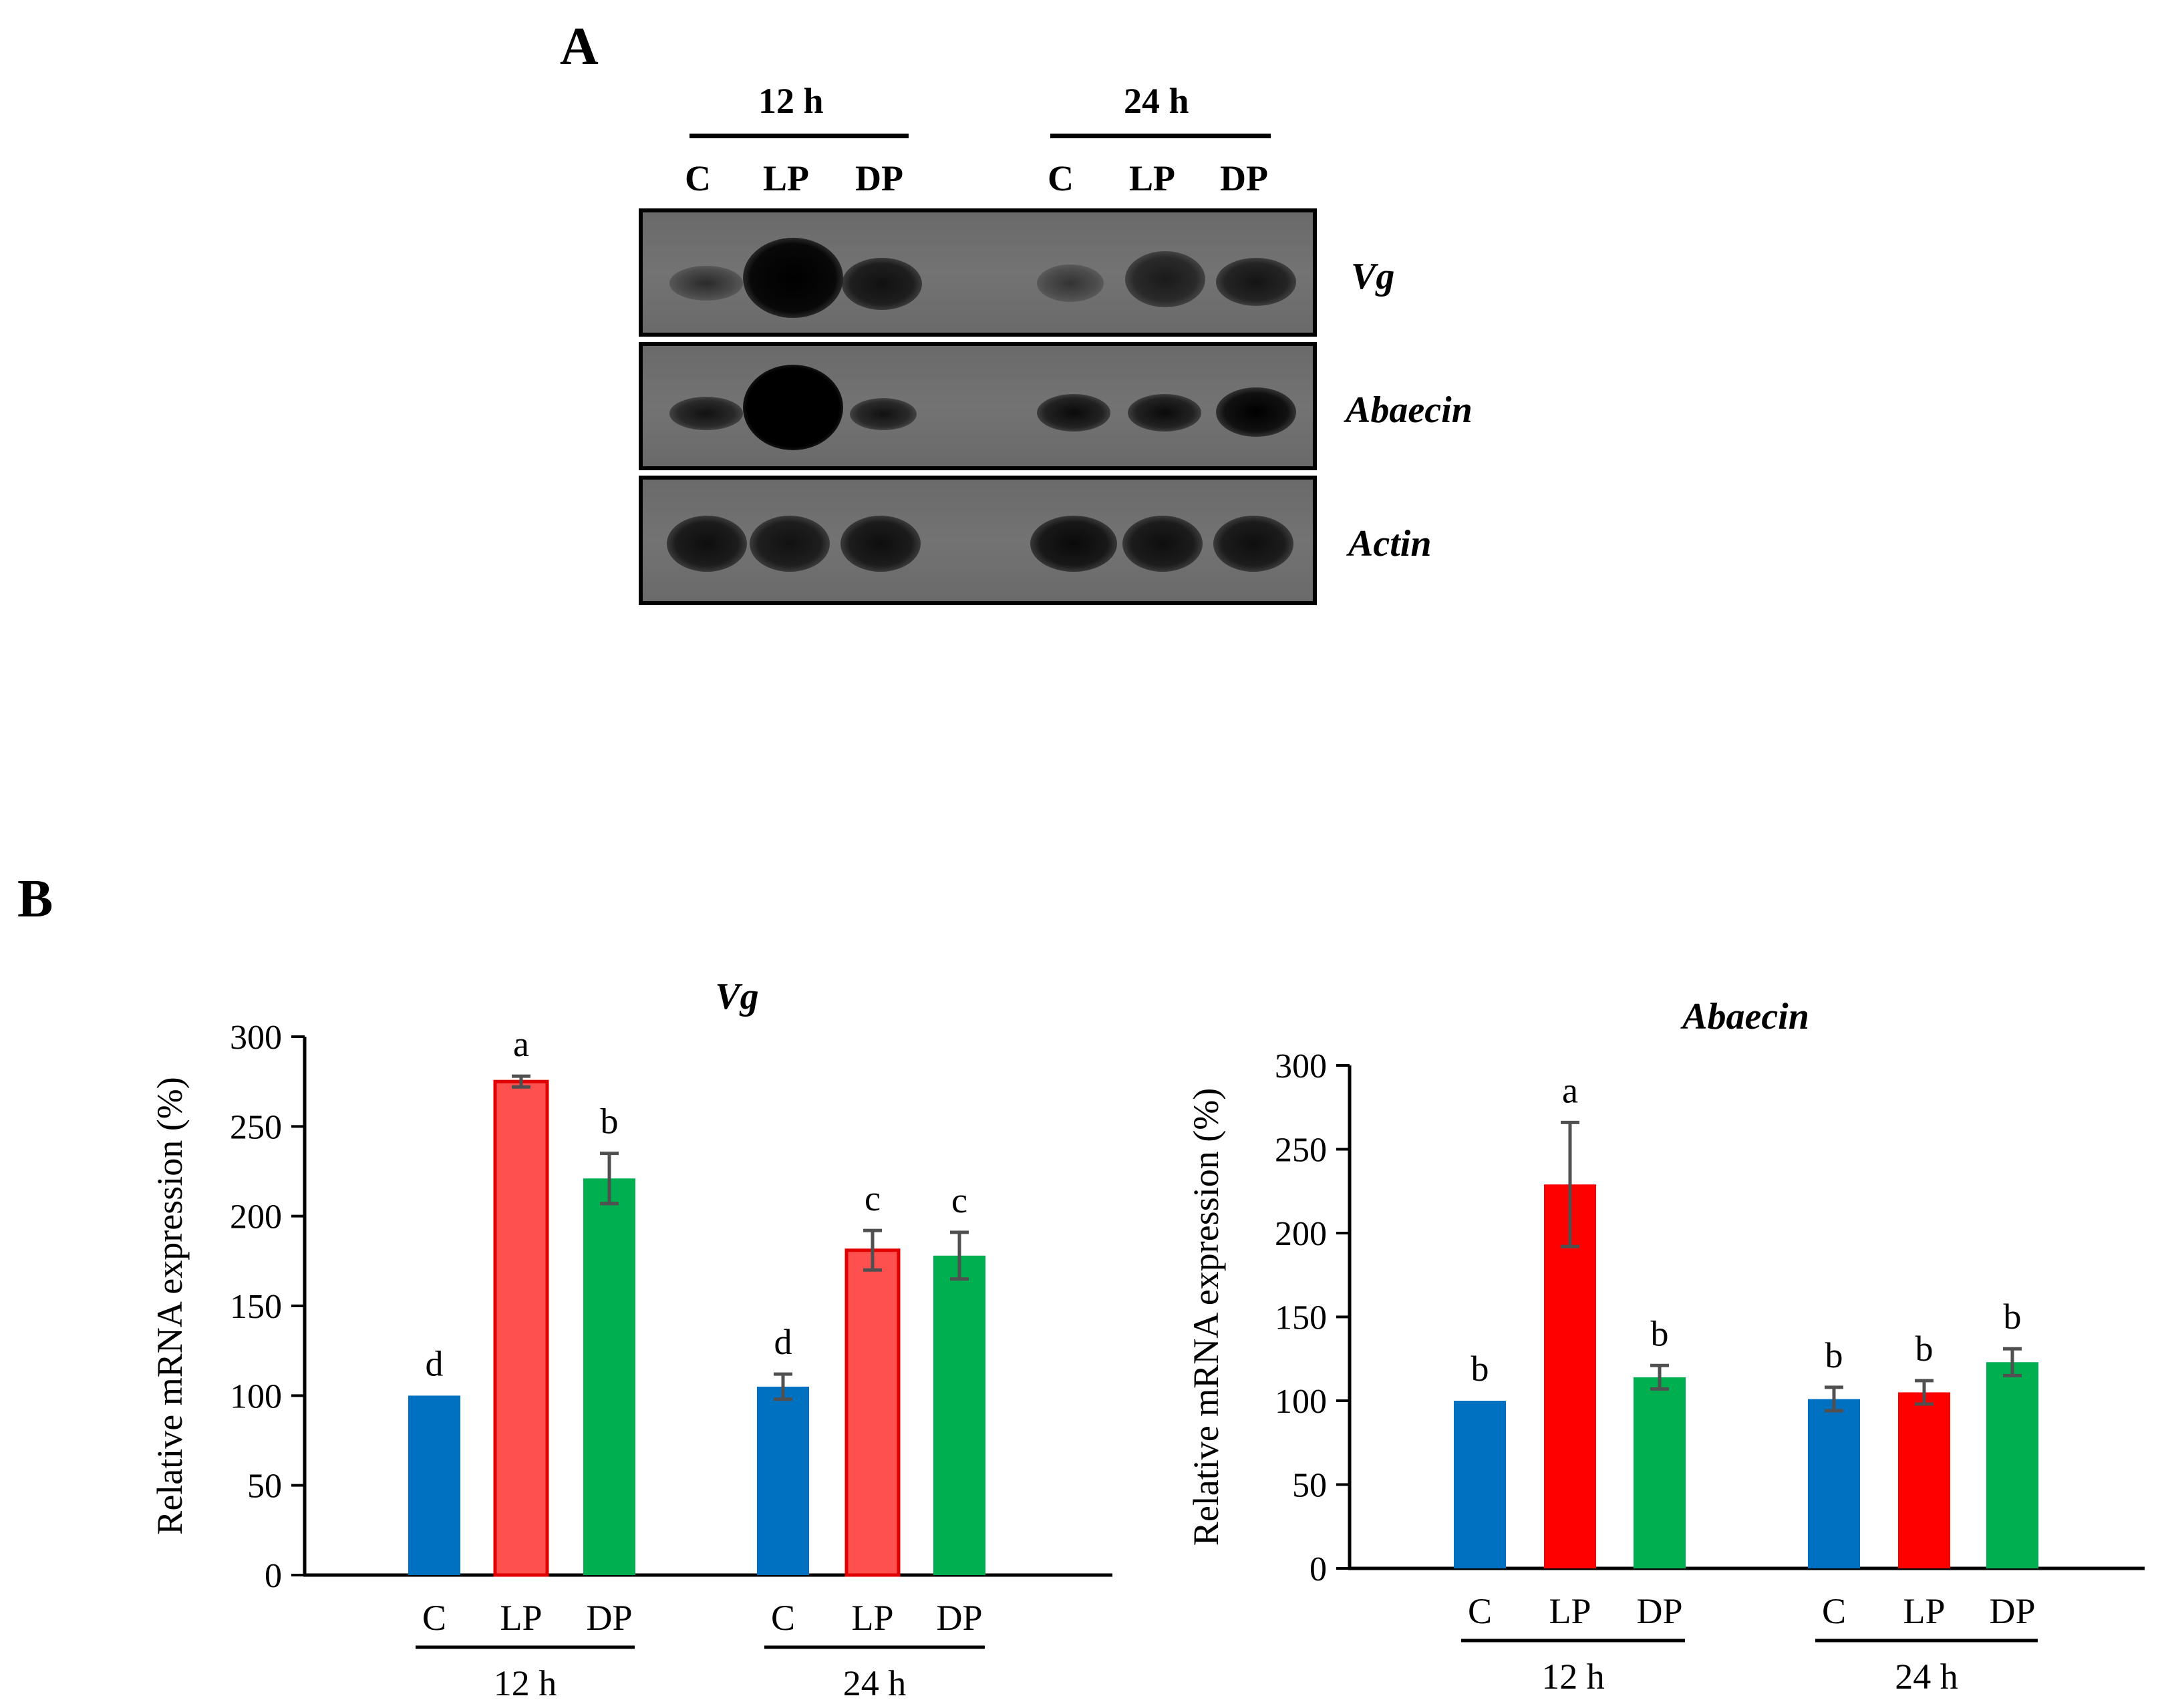  I want to click on vg-ylabel: Relative mRNA expression (%), so click(170, 1305).